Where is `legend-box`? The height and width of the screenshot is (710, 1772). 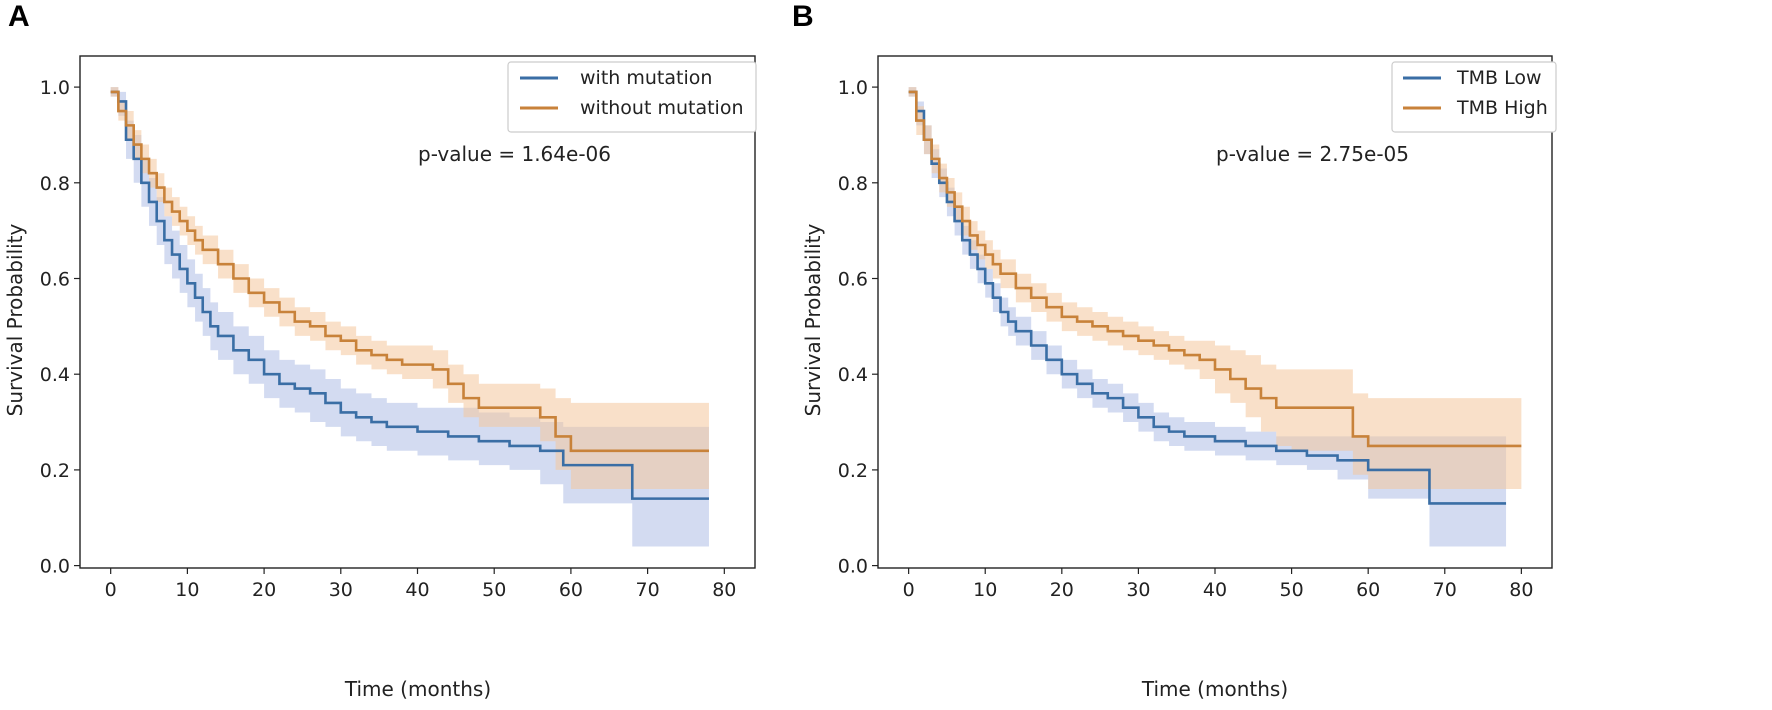
legend-box is located at coordinates (632, 97).